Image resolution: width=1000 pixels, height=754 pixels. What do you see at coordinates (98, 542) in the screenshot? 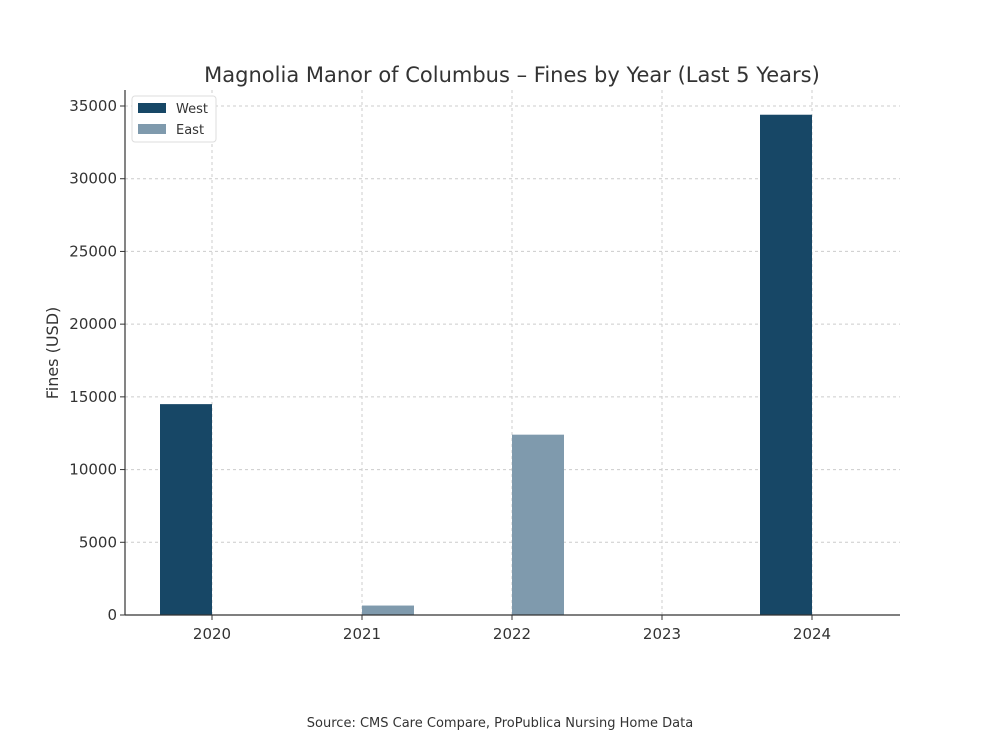
I see `y-tick-label: 5000` at bounding box center [98, 542].